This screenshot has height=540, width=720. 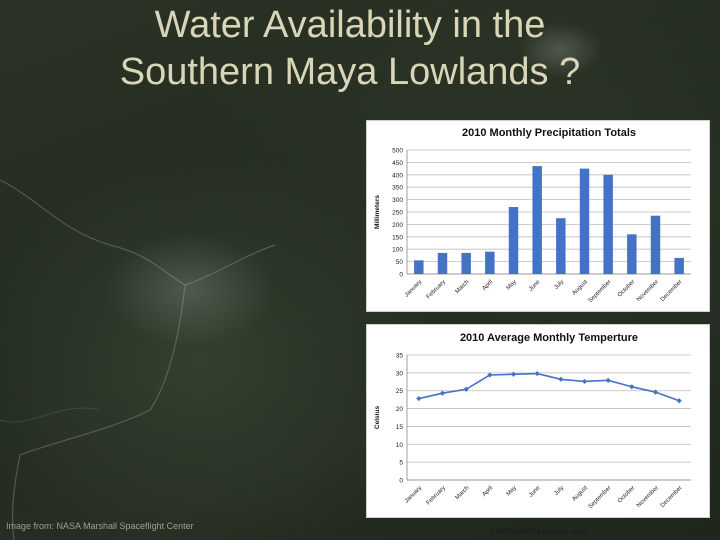 I want to click on y-tick-label: 35, so click(x=400, y=356).